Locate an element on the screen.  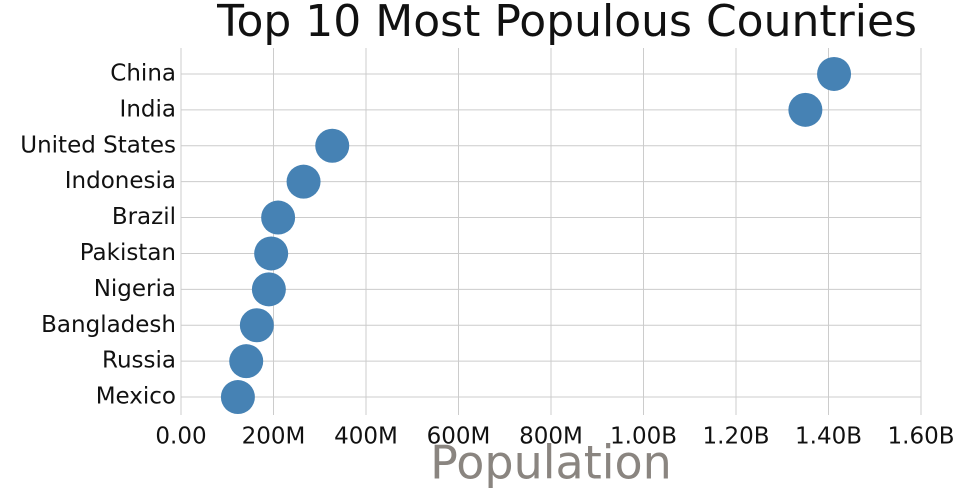
chart-title: Top 10 Most Populous Countries is located at coordinates (566, 23).